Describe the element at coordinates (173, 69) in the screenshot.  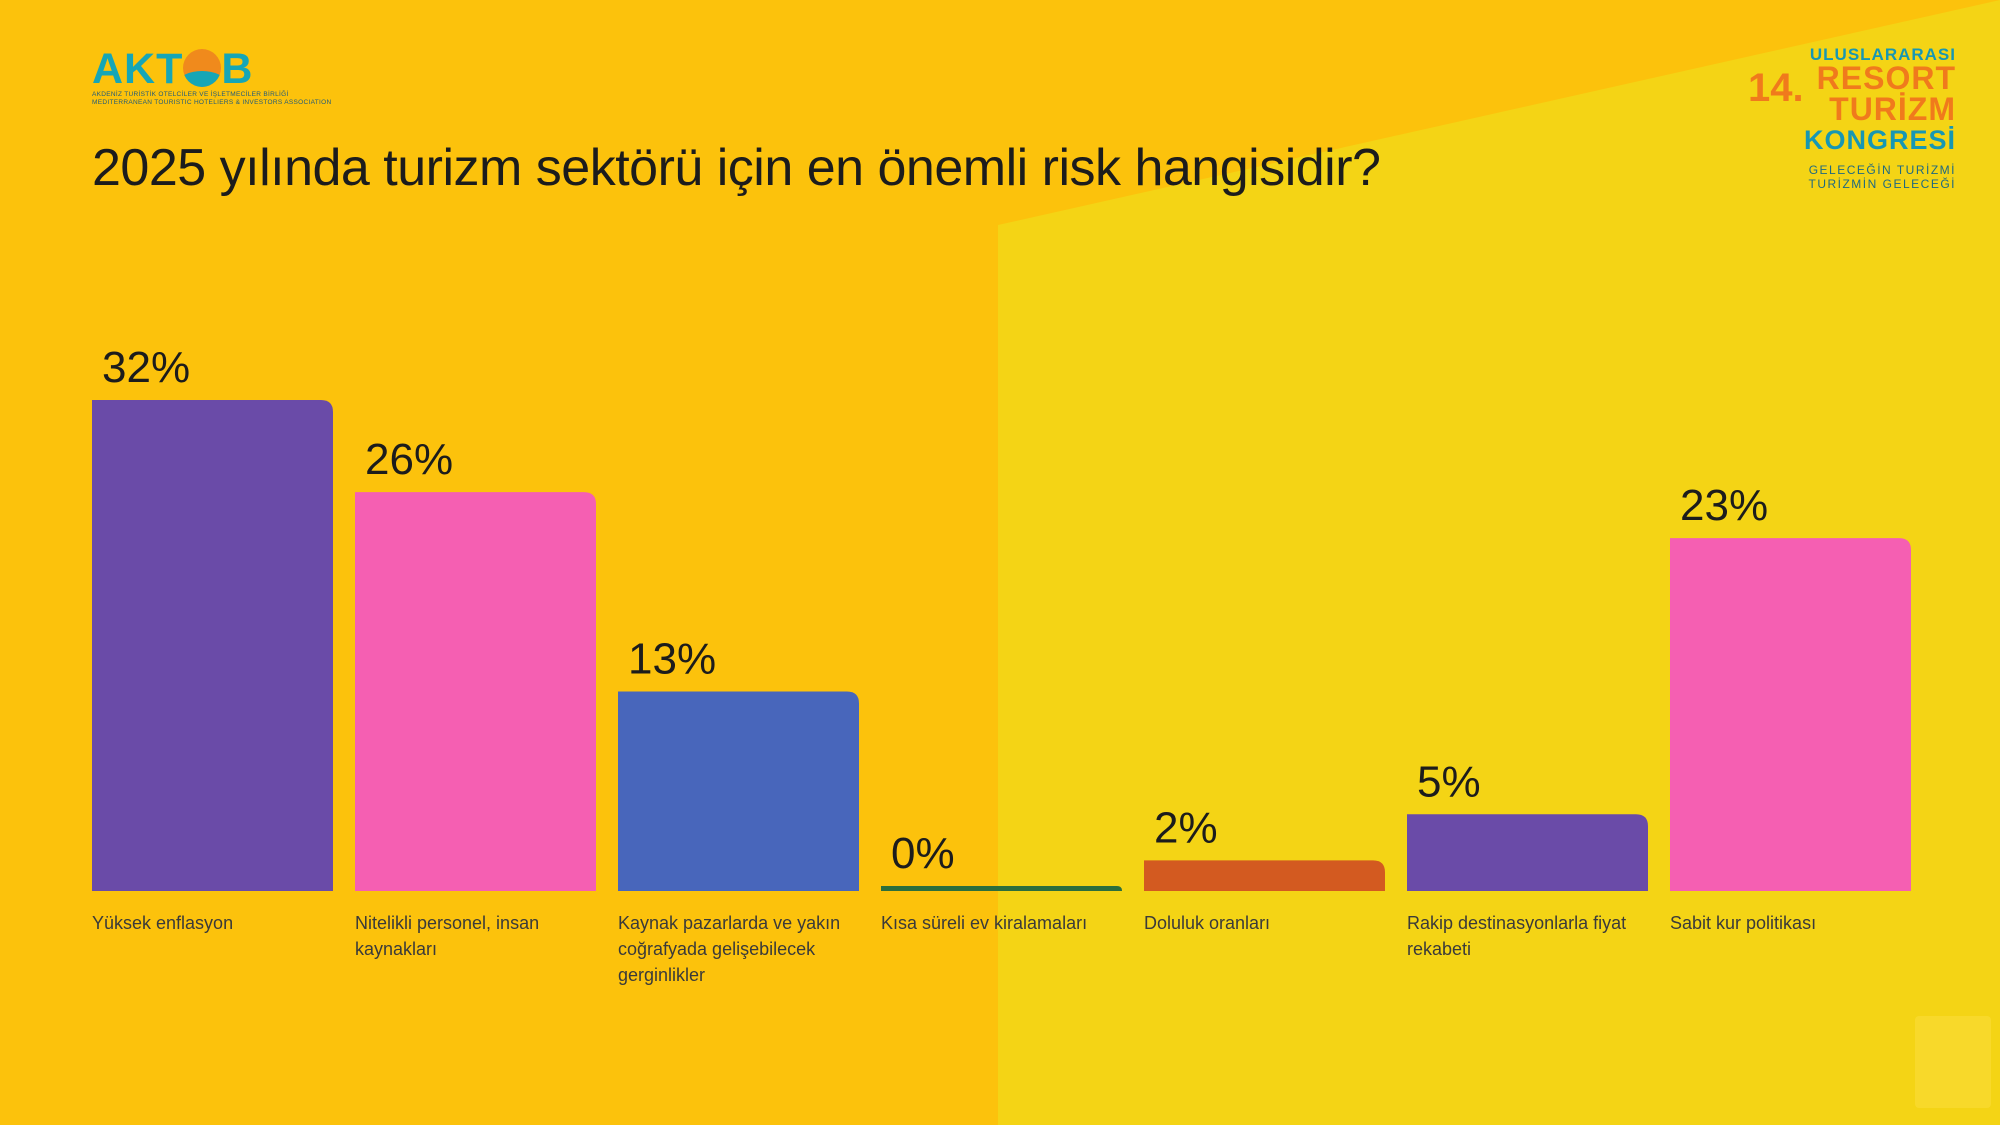
I see `aktob-logo-word: AKT B` at that location.